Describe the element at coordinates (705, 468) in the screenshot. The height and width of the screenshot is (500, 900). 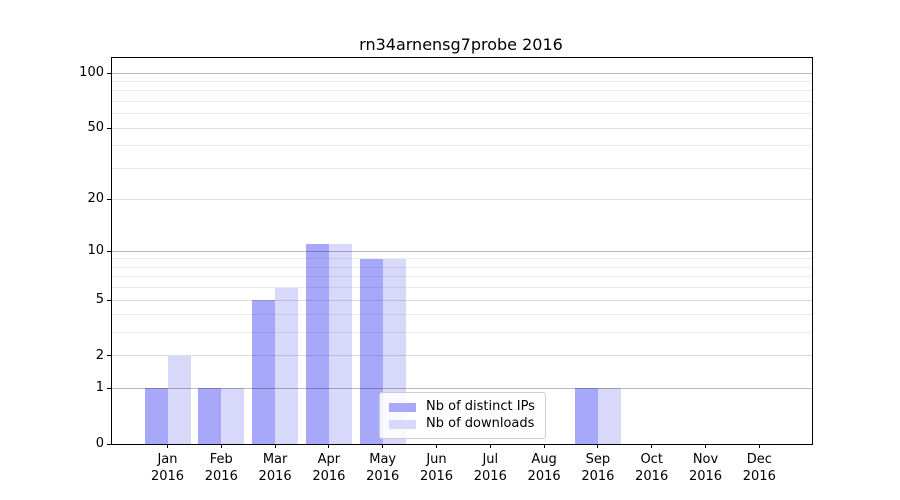
I see `x-tick-label: Nov 2016` at that location.